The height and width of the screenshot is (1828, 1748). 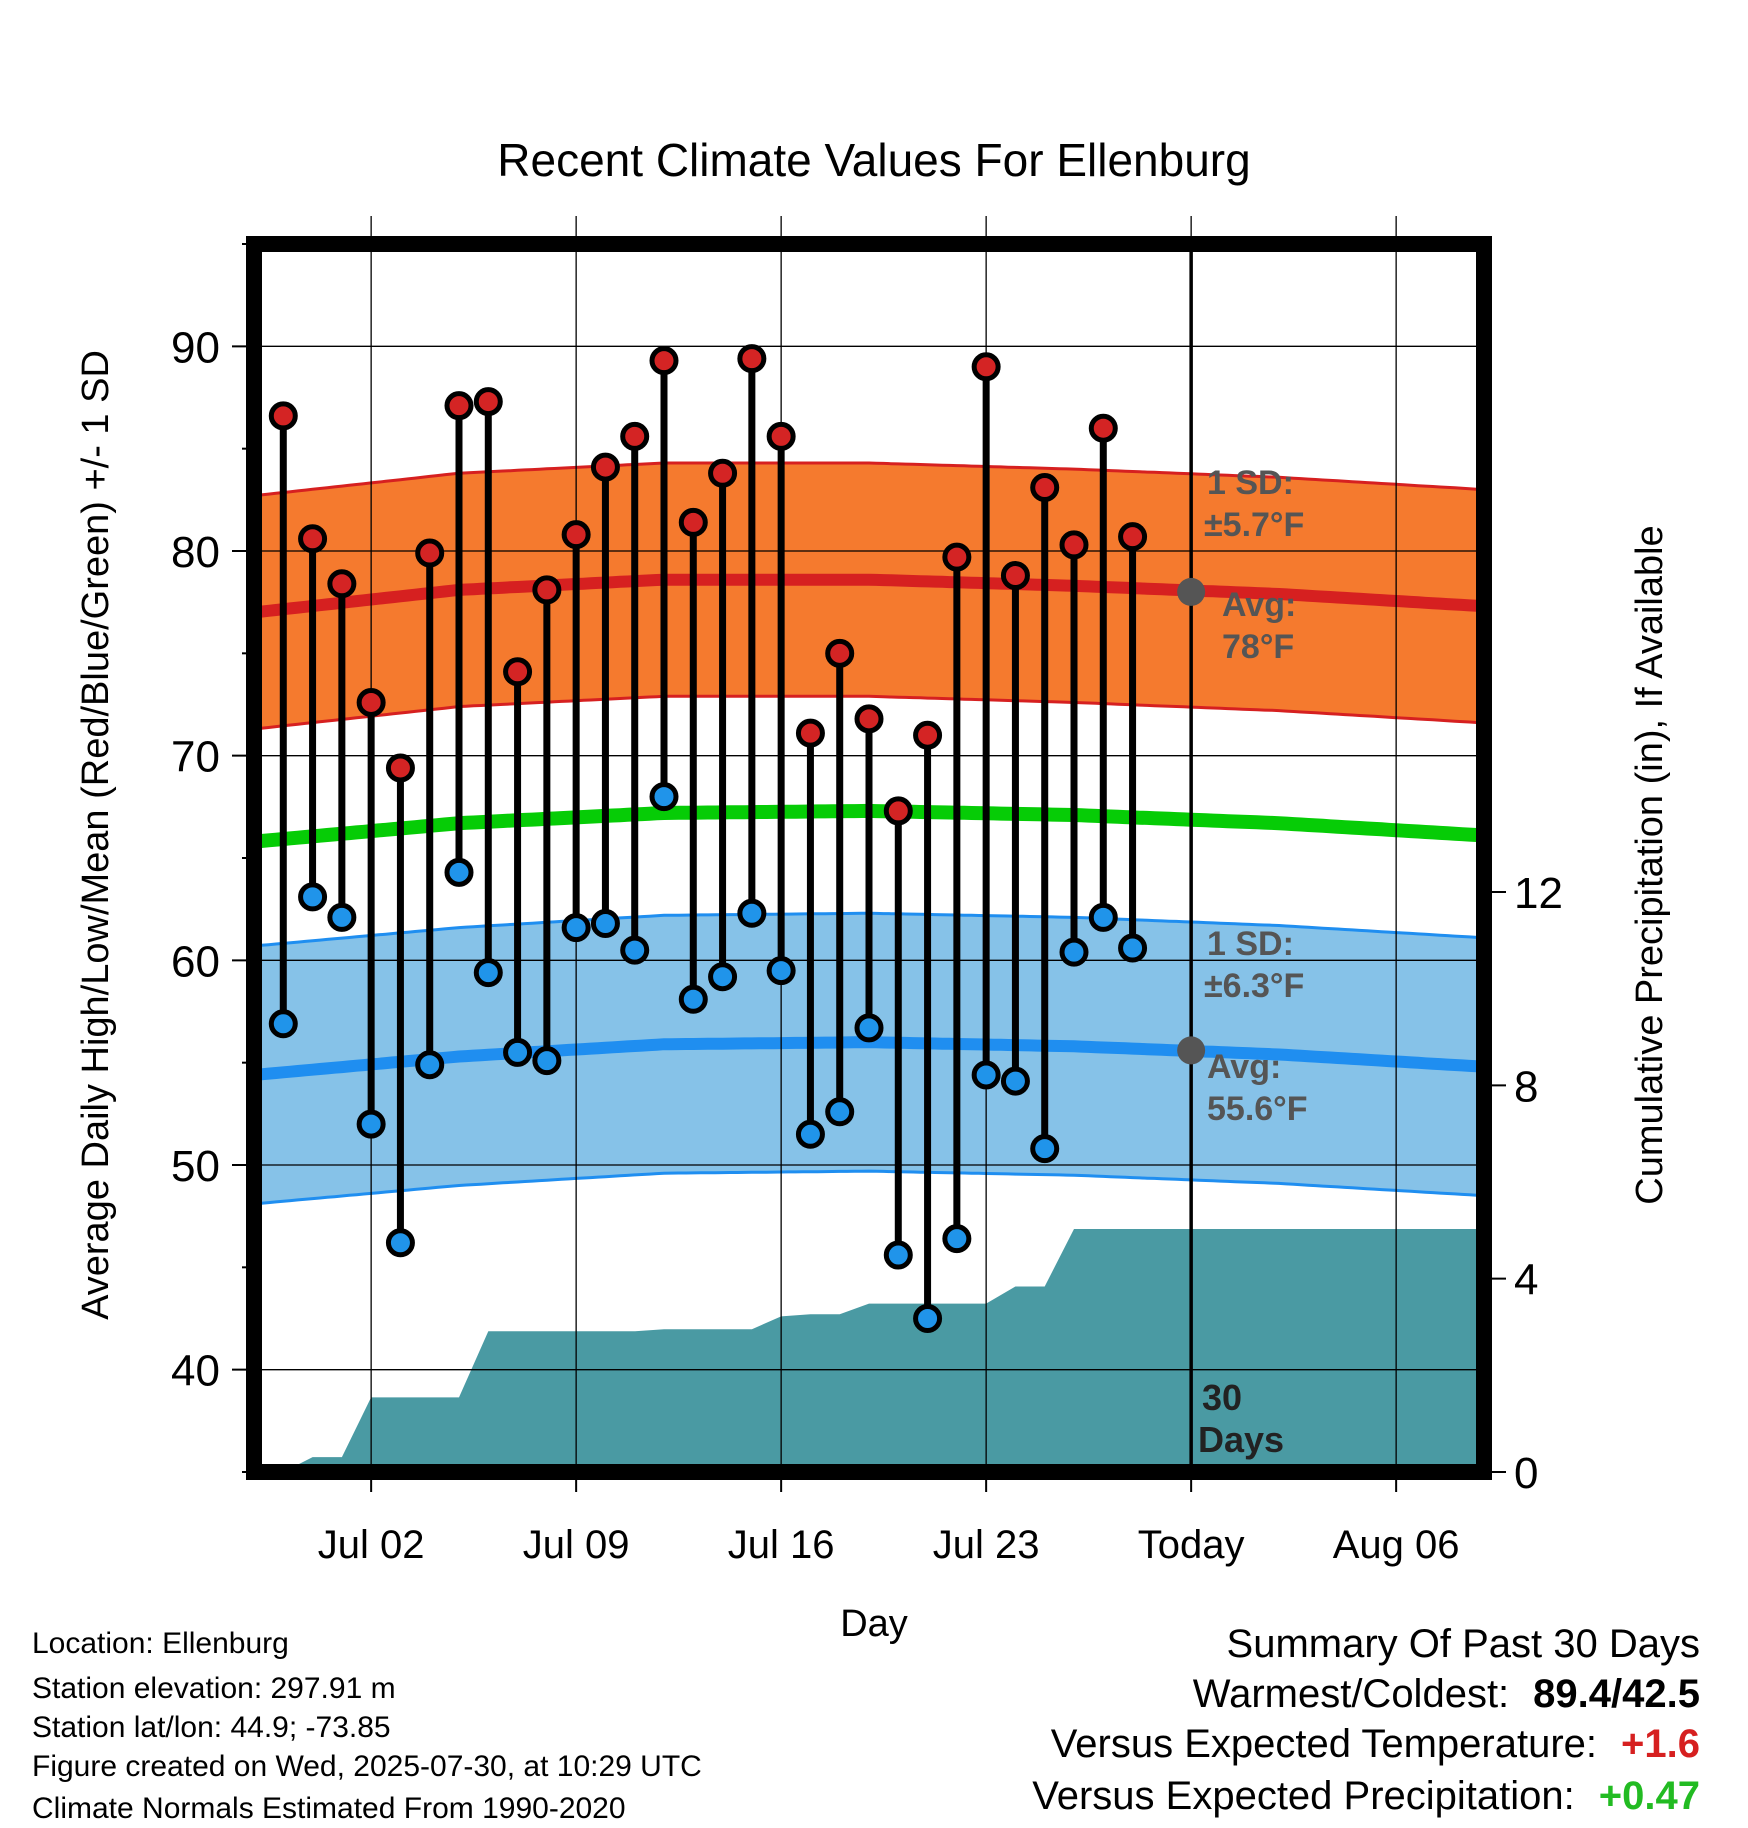 What do you see at coordinates (195, 757) in the screenshot?
I see `y-tick-label-70: 70` at bounding box center [195, 757].